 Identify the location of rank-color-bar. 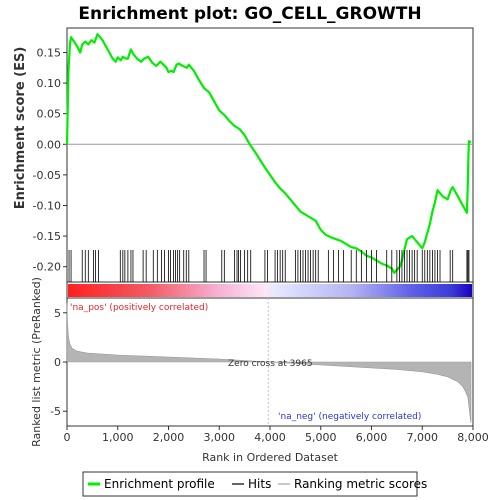
(270, 290).